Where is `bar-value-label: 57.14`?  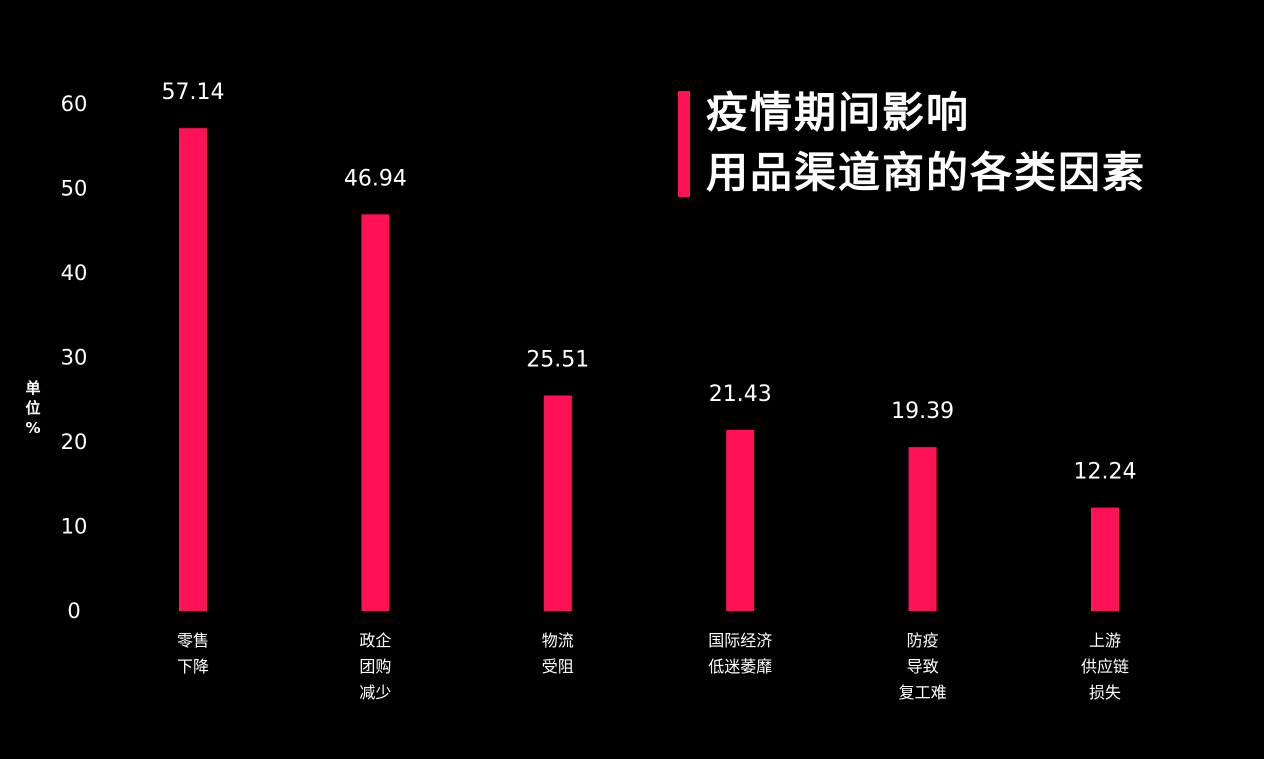 bar-value-label: 57.14 is located at coordinates (193, 92).